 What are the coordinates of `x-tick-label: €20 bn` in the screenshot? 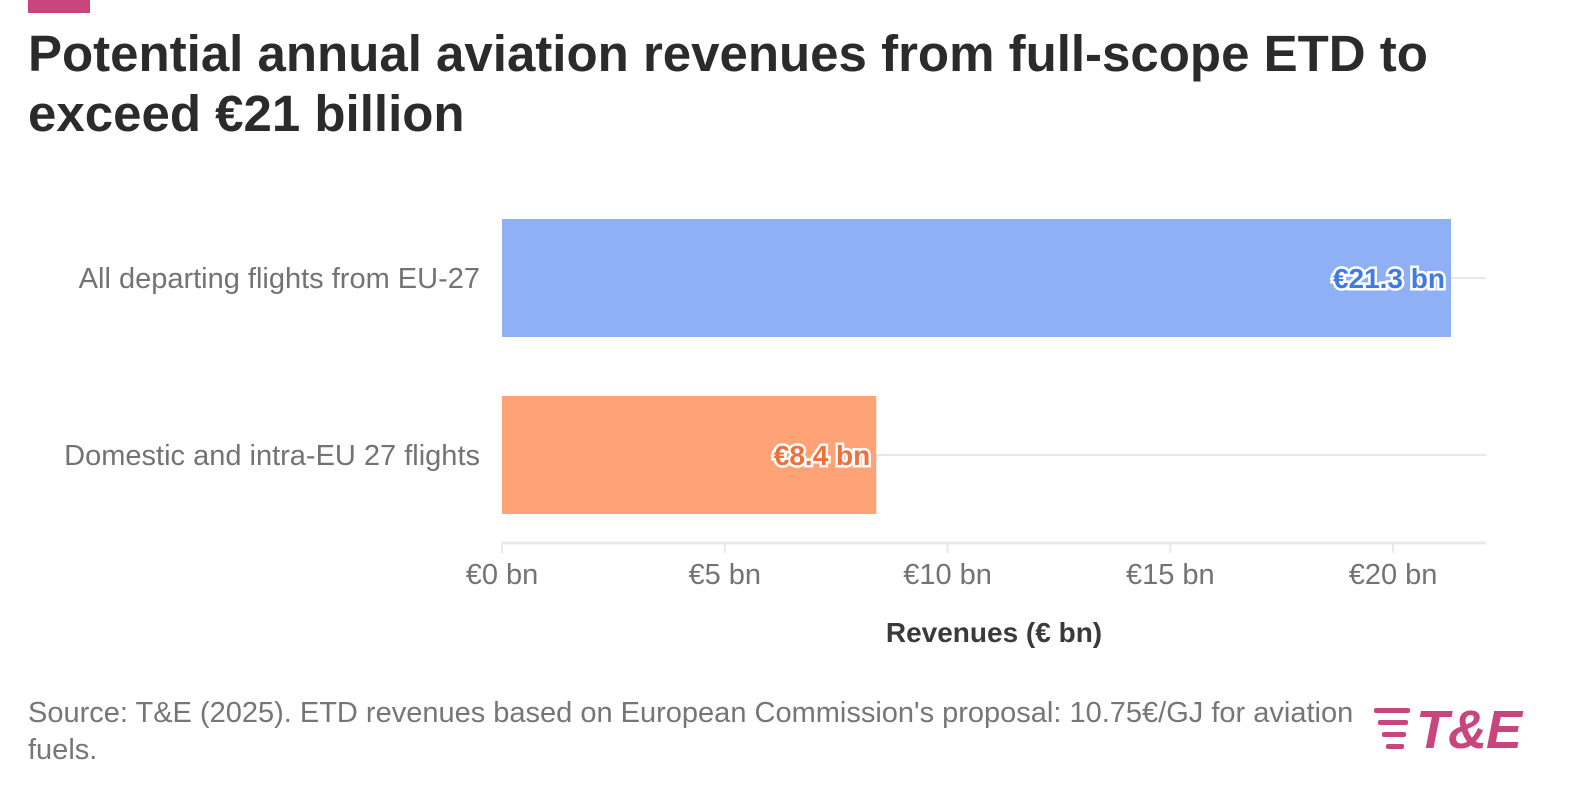 It's located at (1393, 575).